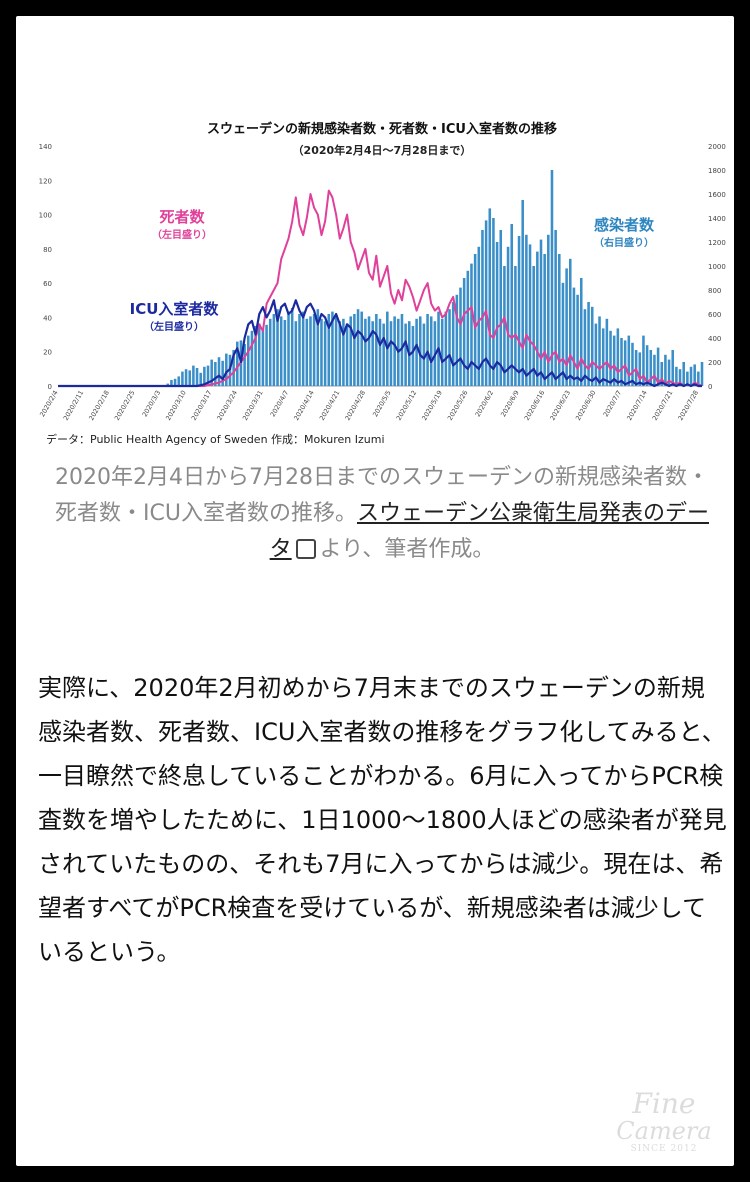 Image resolution: width=750 pixels, height=1182 pixels. Describe the element at coordinates (176, 405) in the screenshot. I see `x-tick-label: 2020/3/10` at that location.